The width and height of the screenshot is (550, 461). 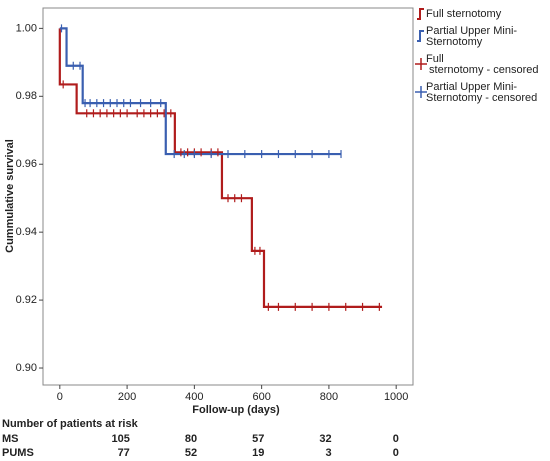 What do you see at coordinates (329, 453) in the screenshot?
I see `risk-value: 3` at bounding box center [329, 453].